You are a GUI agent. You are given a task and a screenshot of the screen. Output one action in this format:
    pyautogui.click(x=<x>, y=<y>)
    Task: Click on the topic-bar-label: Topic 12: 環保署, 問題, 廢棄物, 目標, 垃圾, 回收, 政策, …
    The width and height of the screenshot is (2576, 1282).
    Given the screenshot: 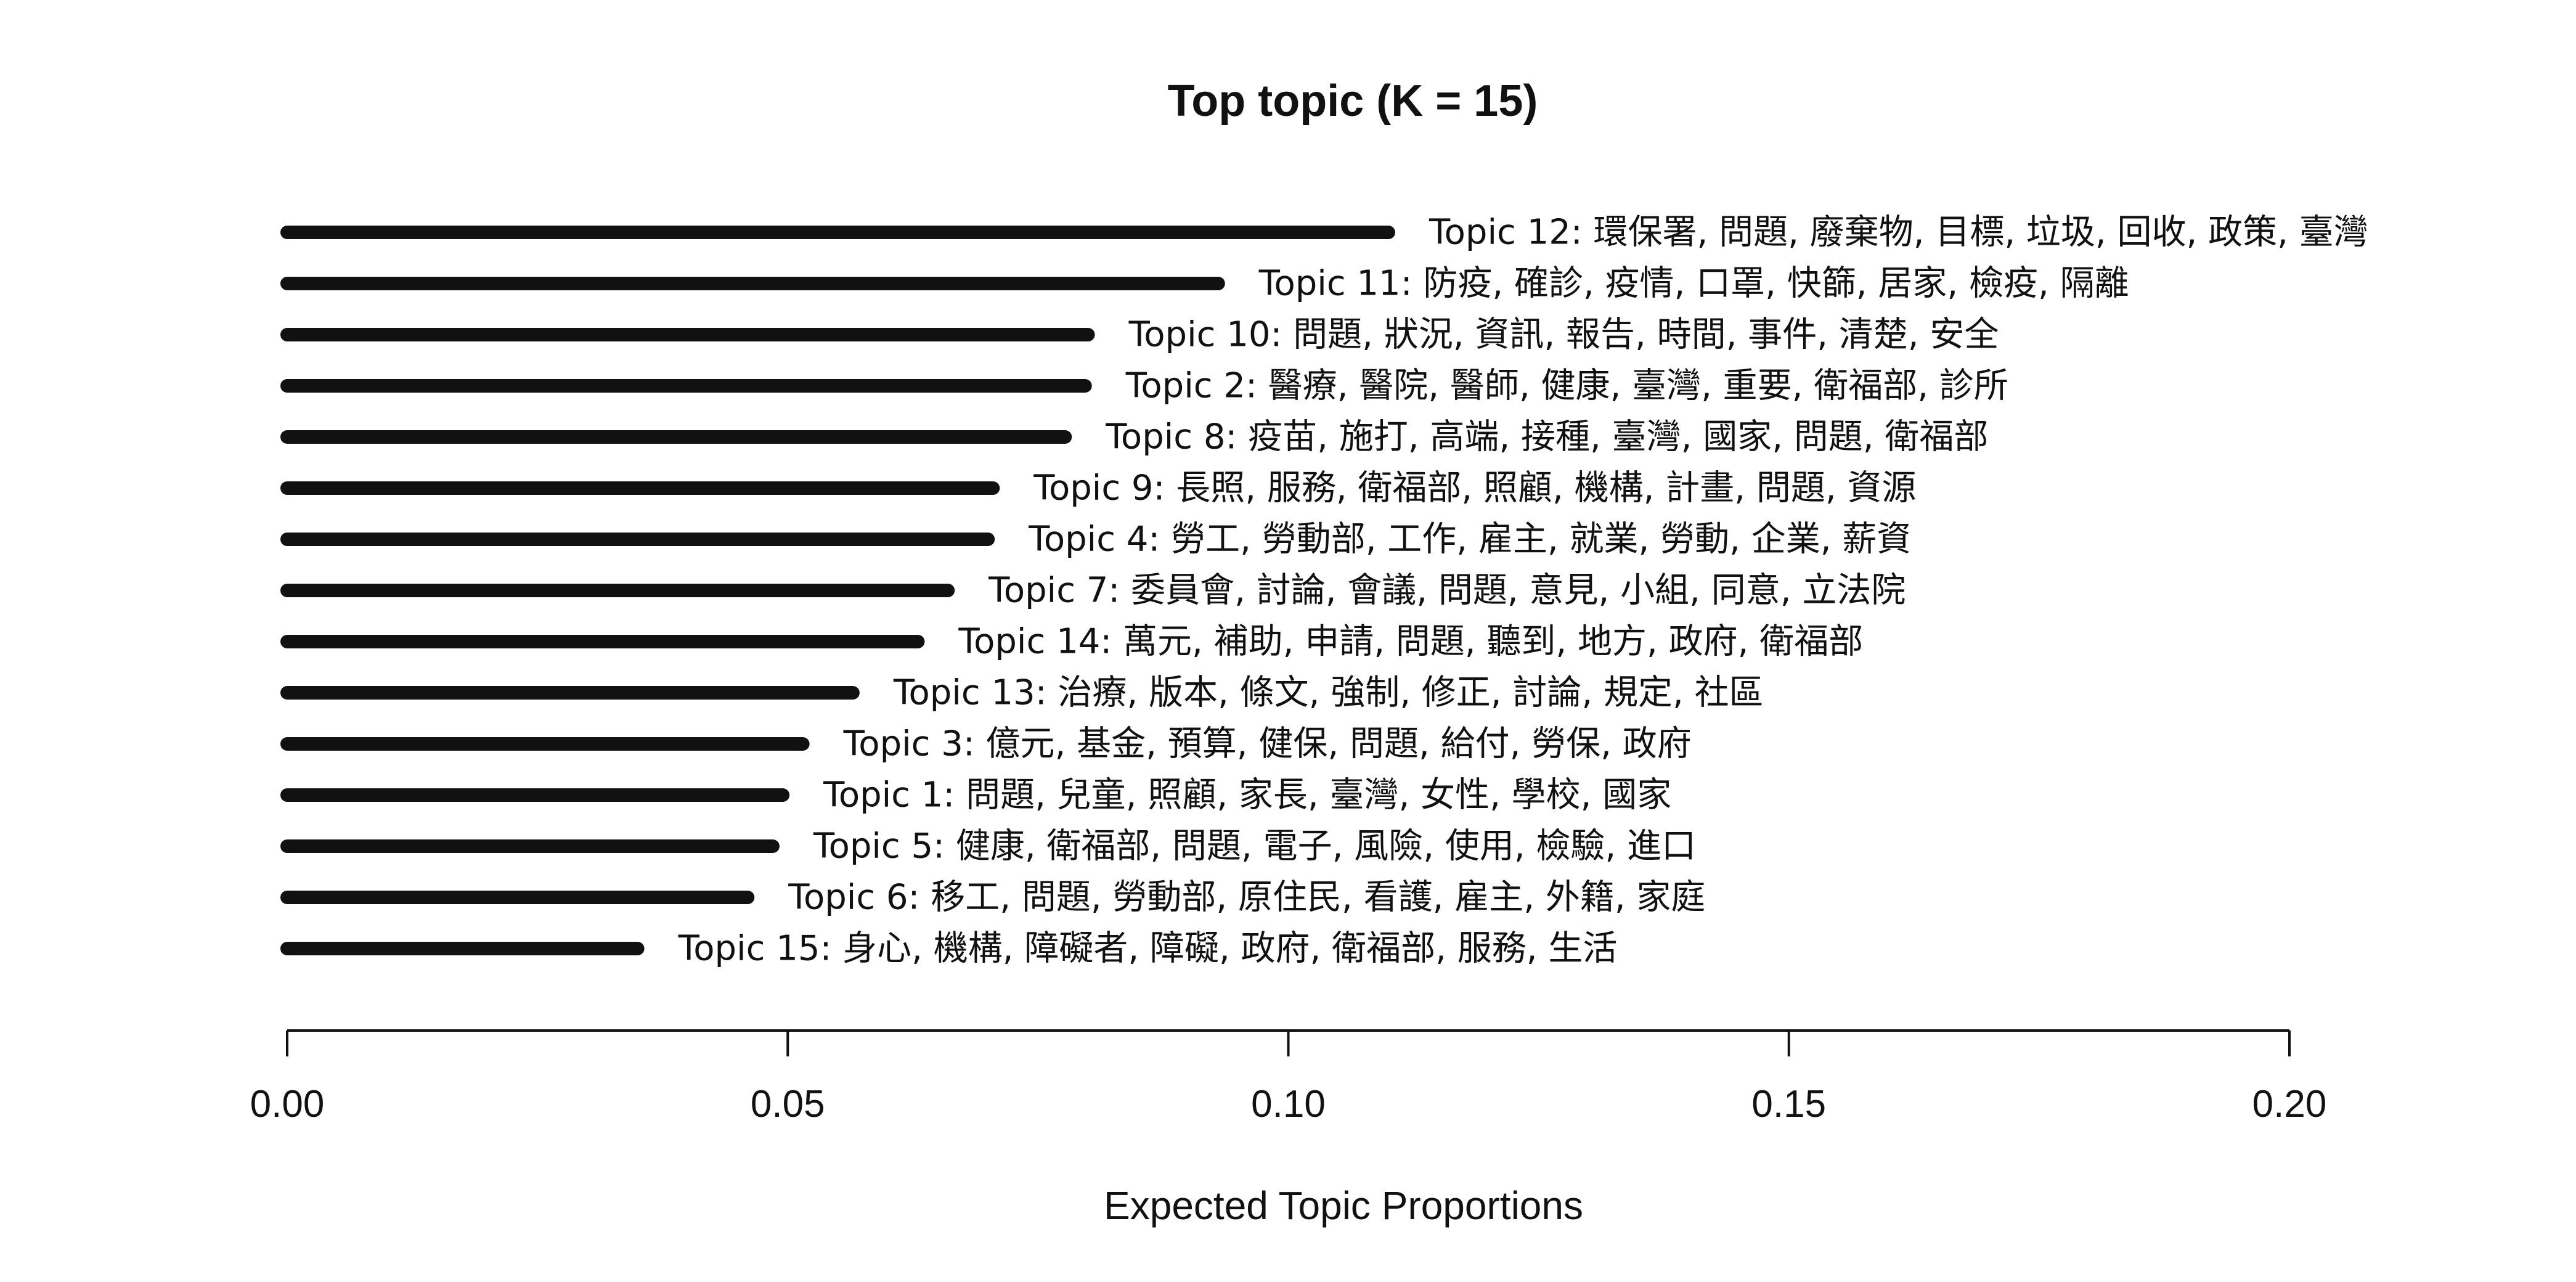 What is the action you would take?
    pyautogui.click(x=1898, y=233)
    